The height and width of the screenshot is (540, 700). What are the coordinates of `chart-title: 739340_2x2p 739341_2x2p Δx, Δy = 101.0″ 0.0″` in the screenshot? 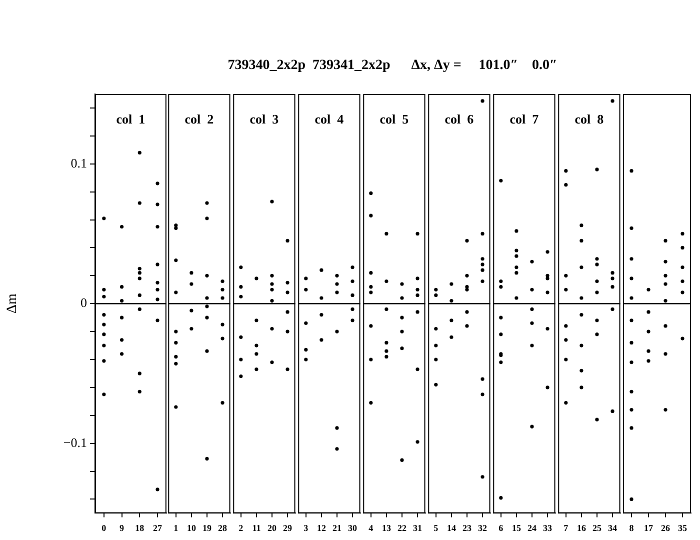 It's located at (392, 66).